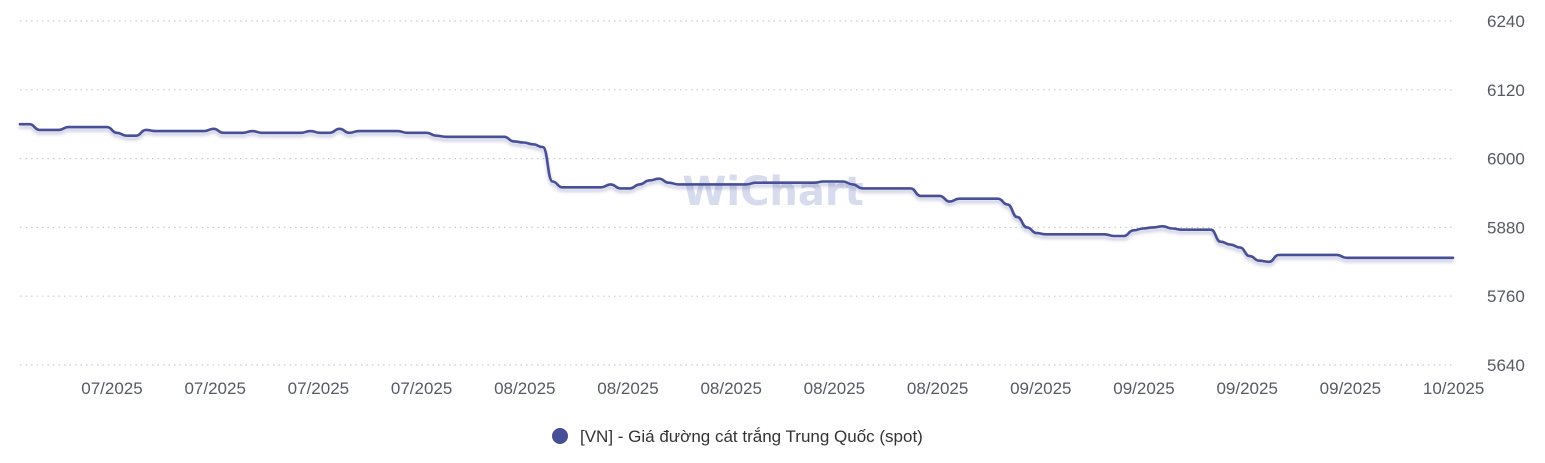 The width and height of the screenshot is (1545, 463). What do you see at coordinates (1506, 296) in the screenshot?
I see `y-tick-label: 5760` at bounding box center [1506, 296].